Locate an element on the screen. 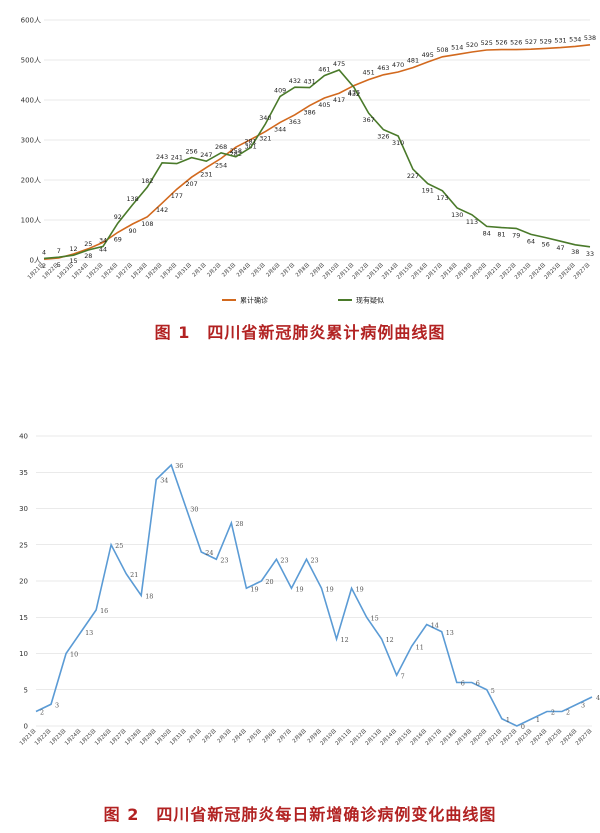  data-label: 81 is located at coordinates (501, 235).